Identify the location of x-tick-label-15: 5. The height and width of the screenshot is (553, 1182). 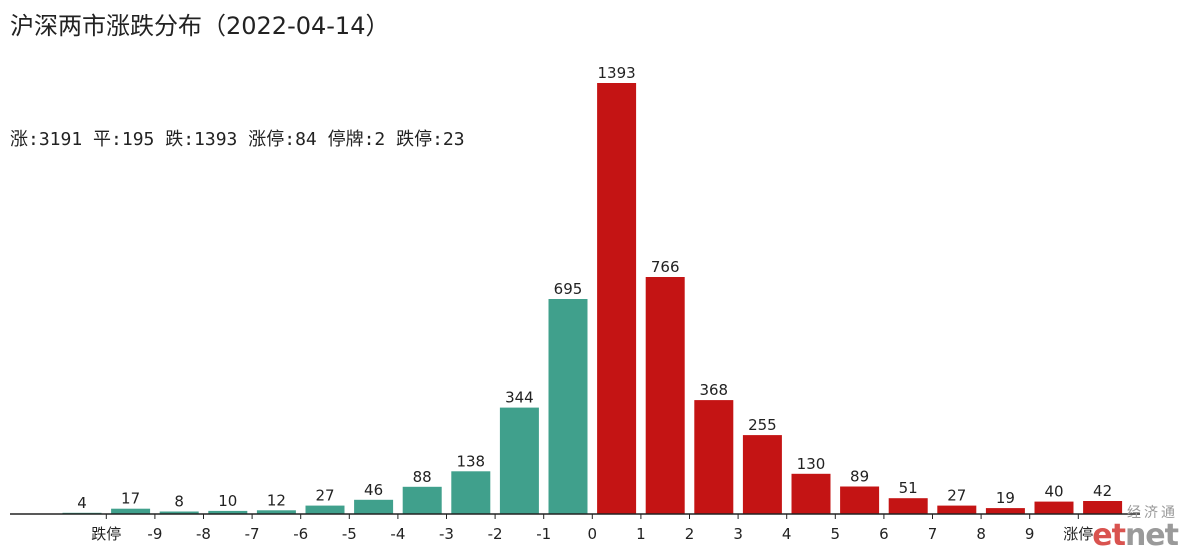
(836, 534).